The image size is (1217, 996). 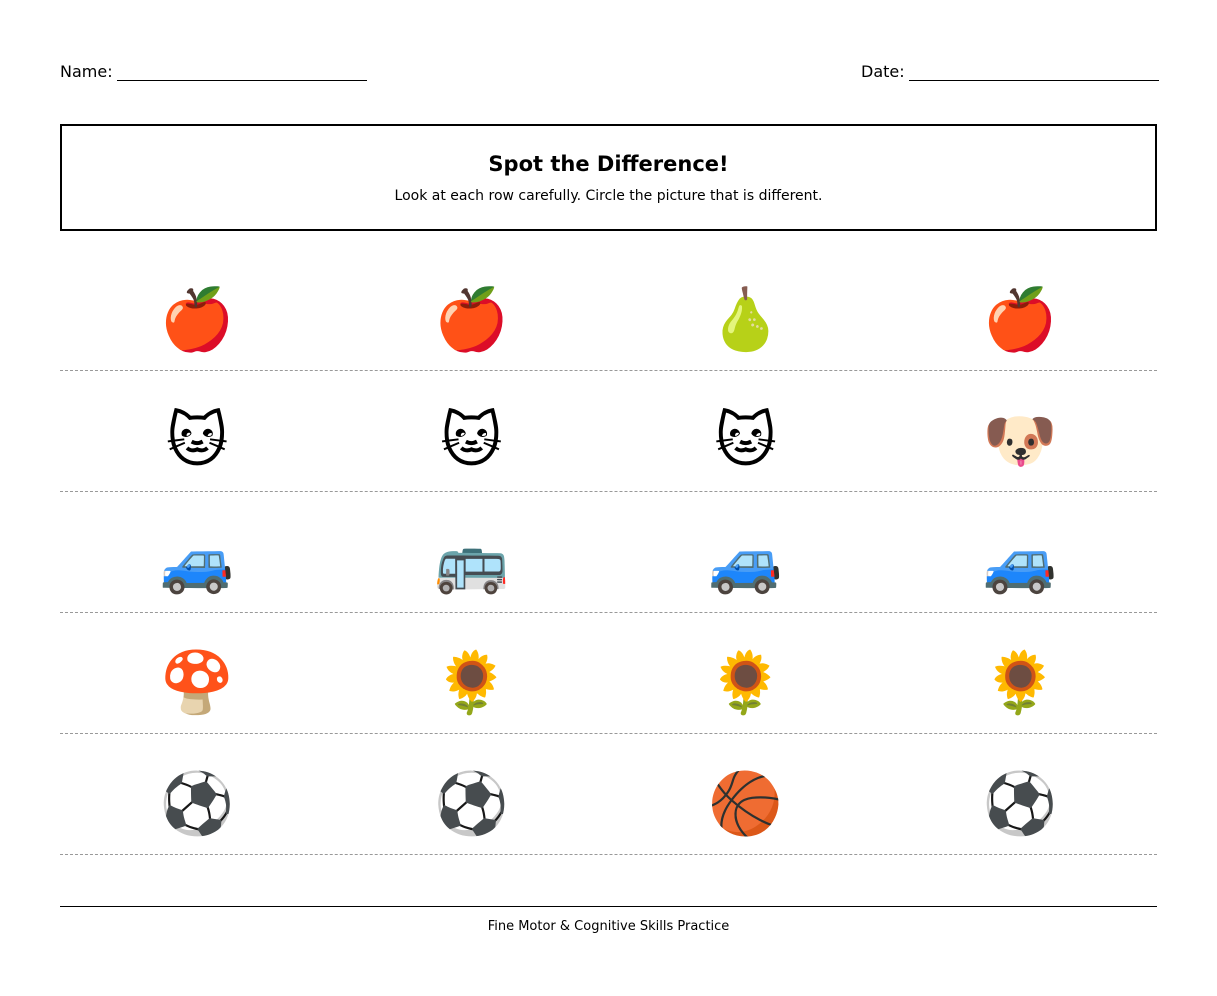 What do you see at coordinates (608, 310) in the screenshot?
I see `puzzle-row: 🍎 🍎 🍐 🍎` at bounding box center [608, 310].